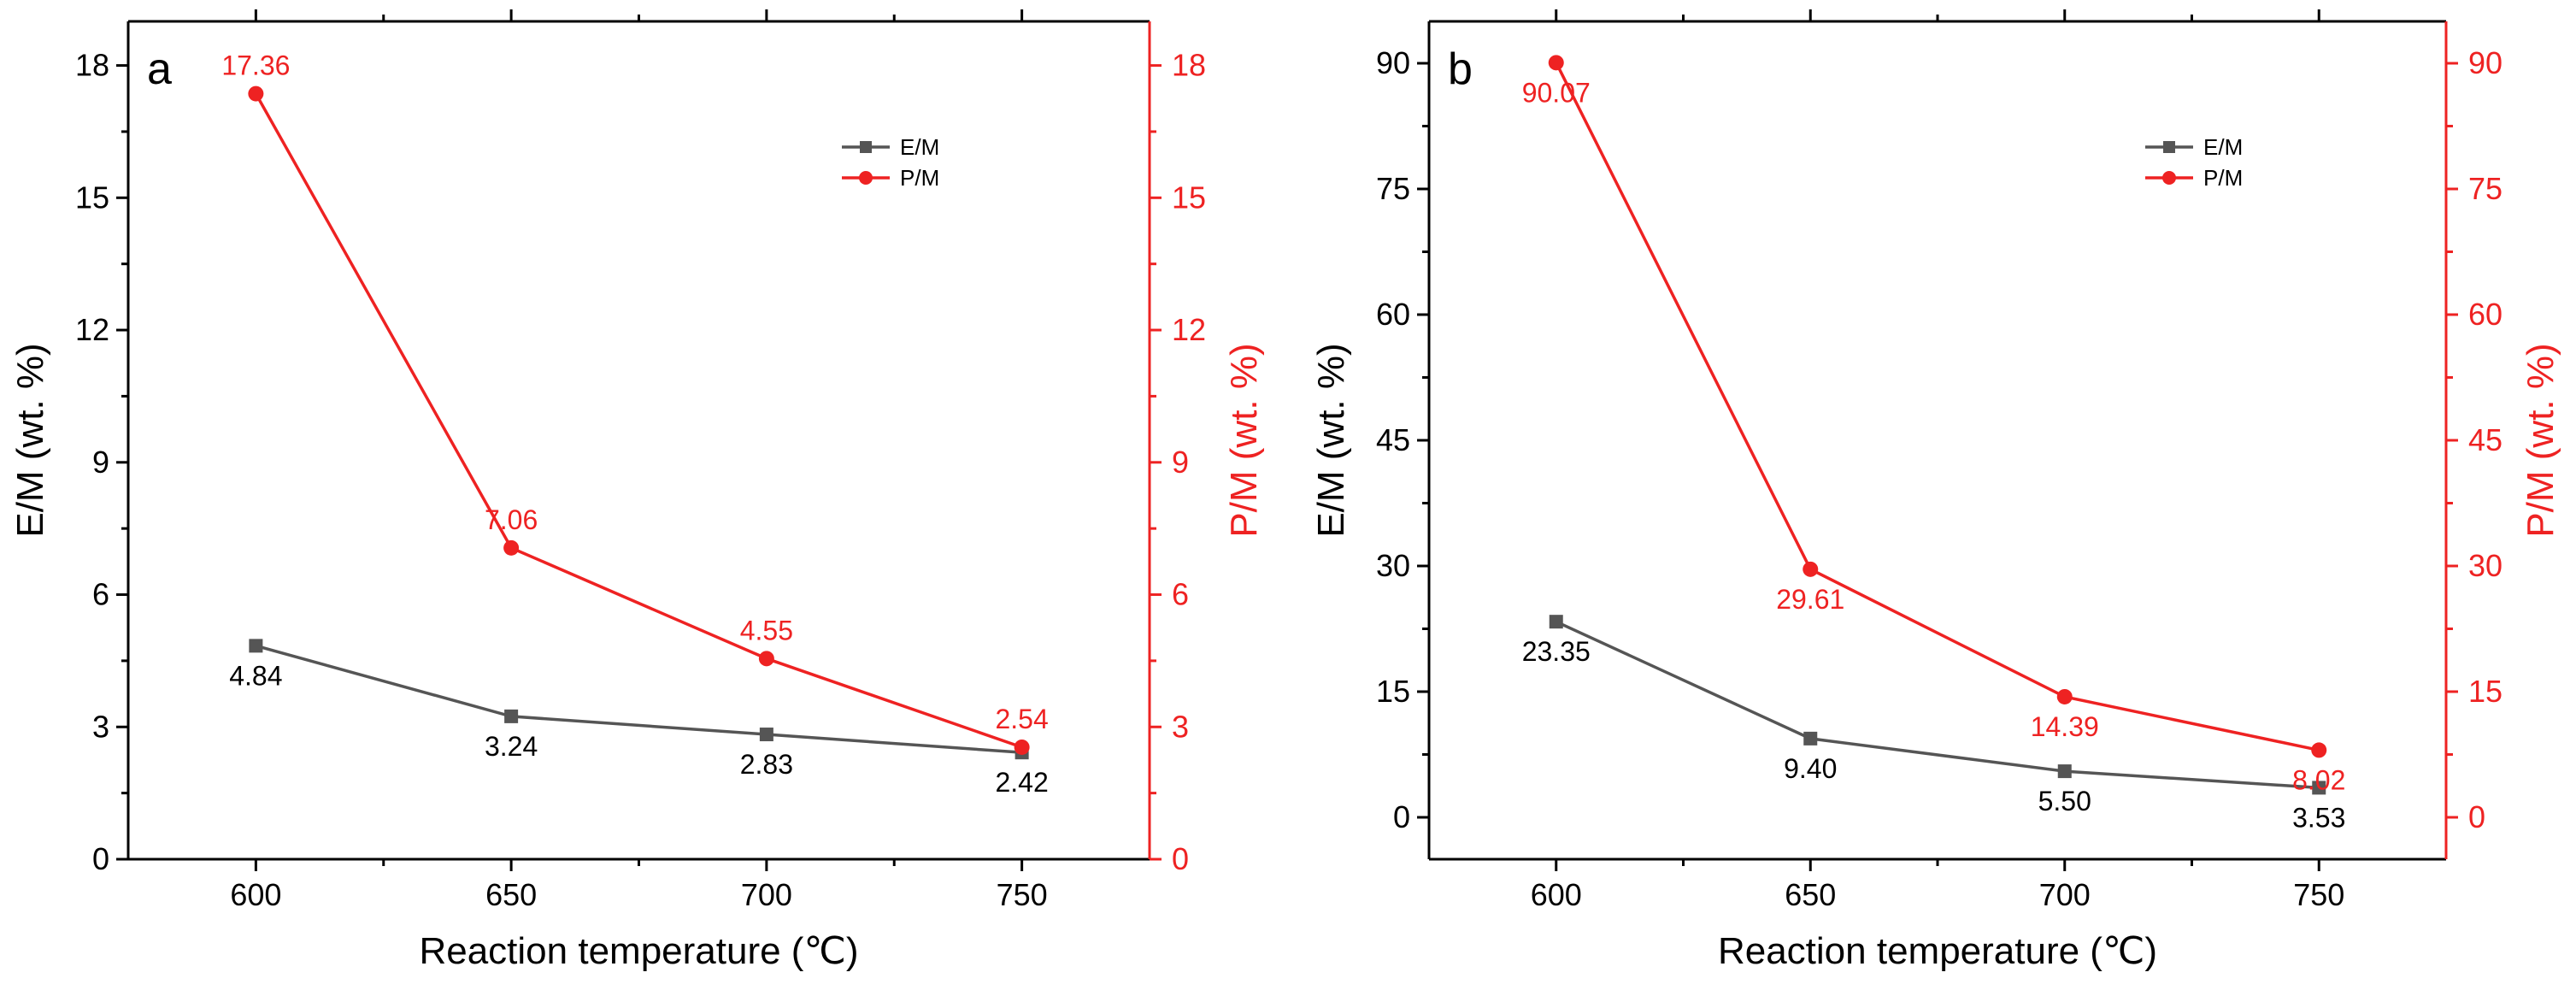 This screenshot has height=996, width=2576. I want to click on data-label-em: 4.84, so click(255, 675).